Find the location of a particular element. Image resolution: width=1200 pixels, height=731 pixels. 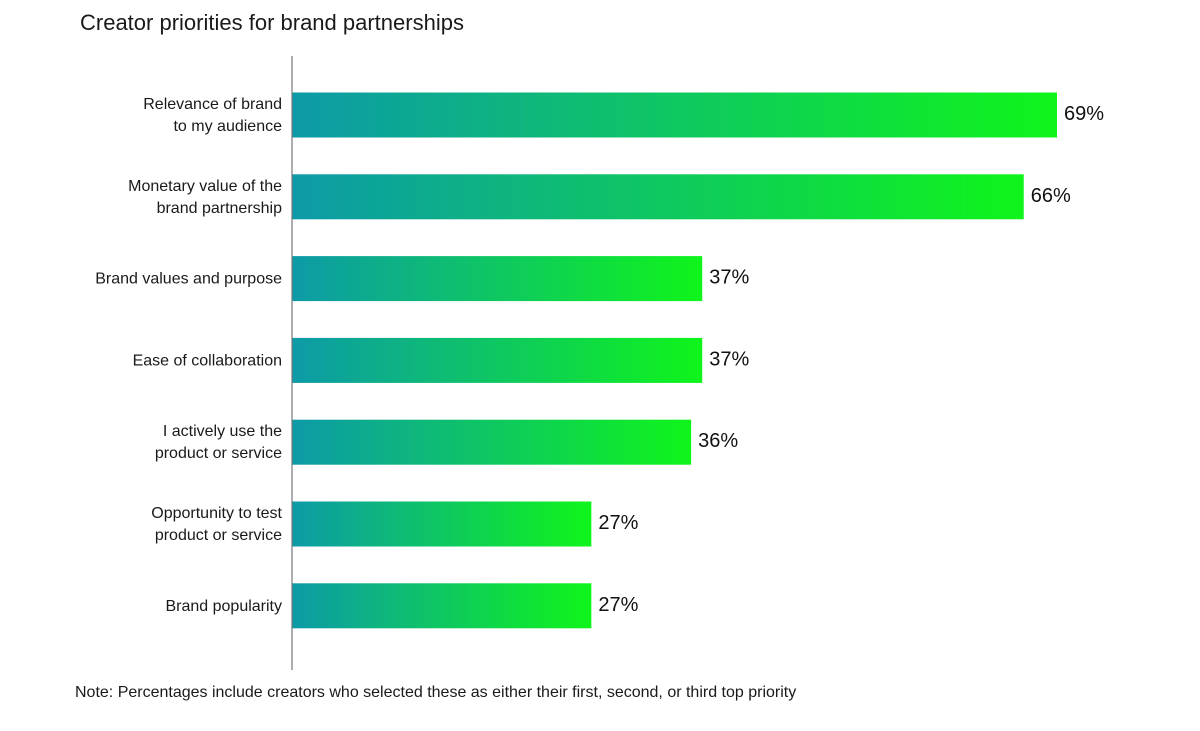

value-label-5: 36% is located at coordinates (718, 441).